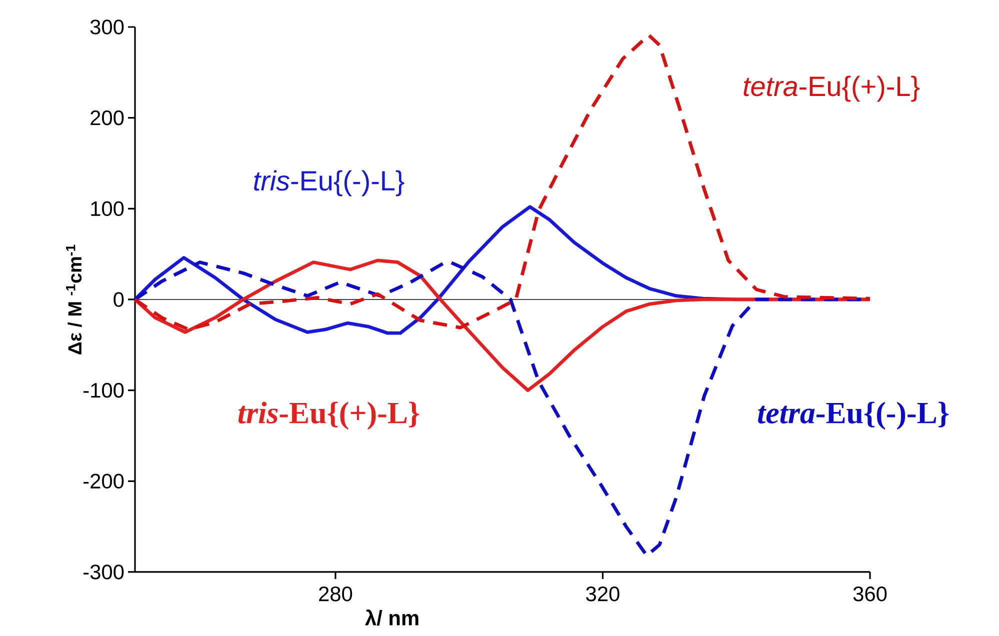 The image size is (999, 636). What do you see at coordinates (119, 299) in the screenshot?
I see `y-tick-label: 0` at bounding box center [119, 299].